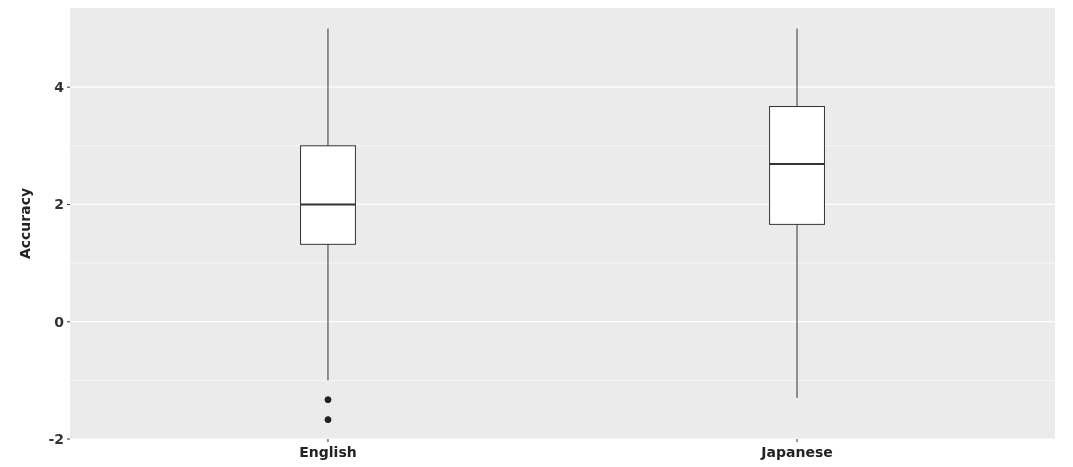 The height and width of the screenshot is (467, 1073). I want to click on y-tick-label: 0, so click(59, 321).